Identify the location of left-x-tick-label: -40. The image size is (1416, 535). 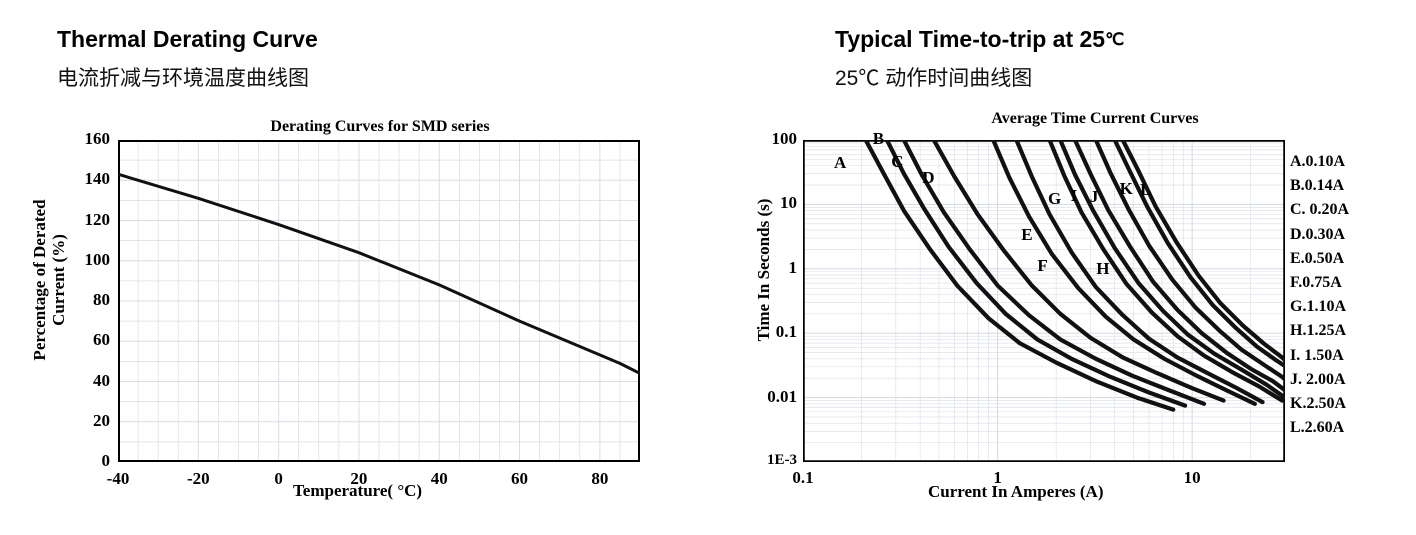
(118, 478).